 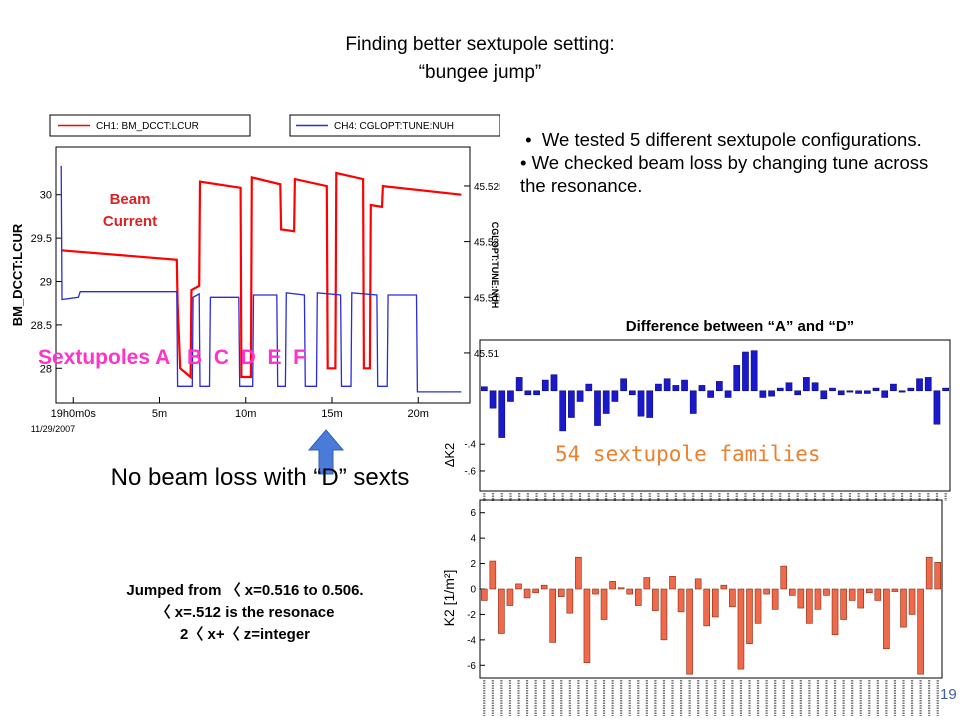 What do you see at coordinates (470, 445) in the screenshot?
I see `y-tick-label: -.4` at bounding box center [470, 445].